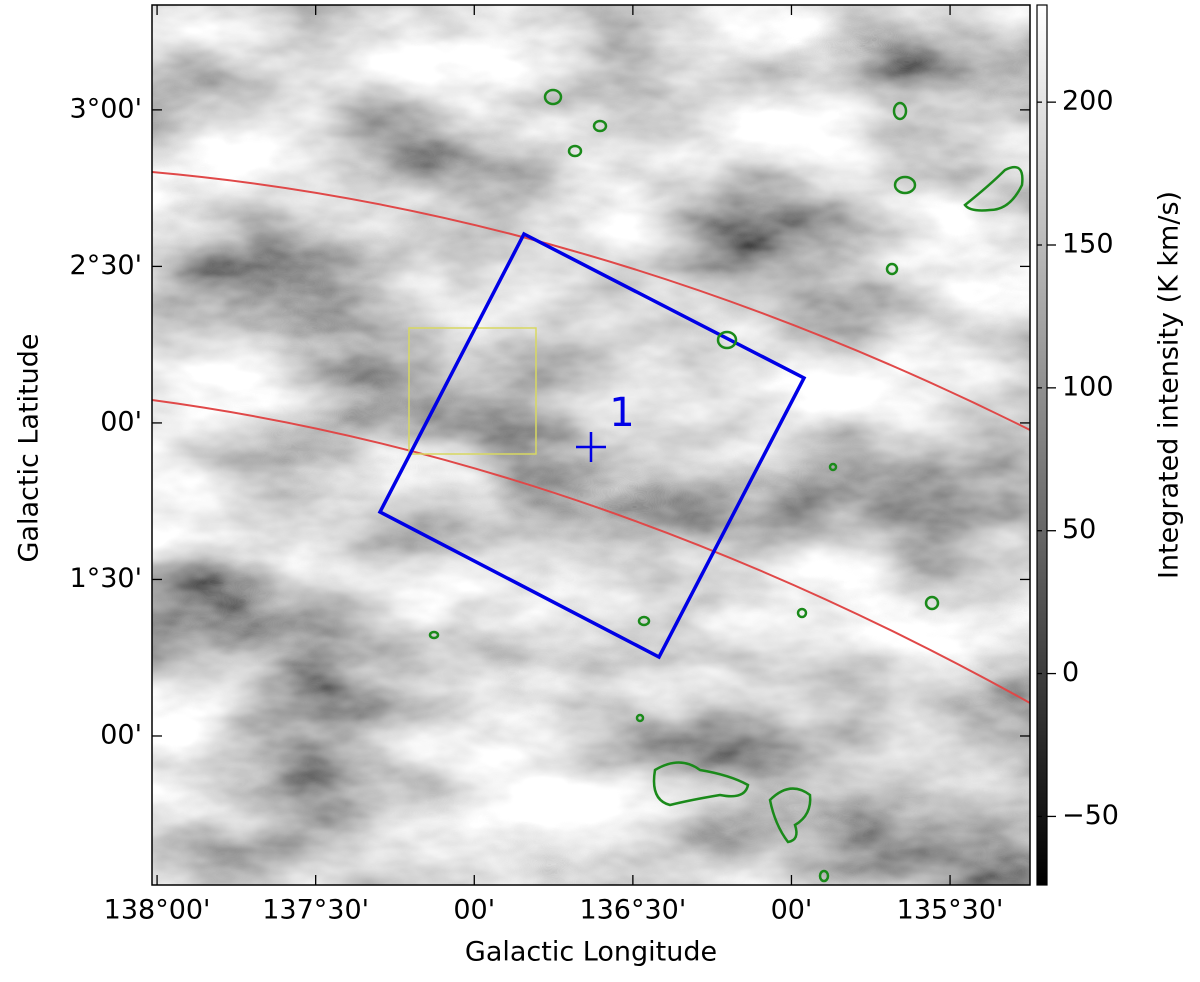 This screenshot has width=1200, height=982. Describe the element at coordinates (1042, 445) in the screenshot. I see `colorbar` at that location.